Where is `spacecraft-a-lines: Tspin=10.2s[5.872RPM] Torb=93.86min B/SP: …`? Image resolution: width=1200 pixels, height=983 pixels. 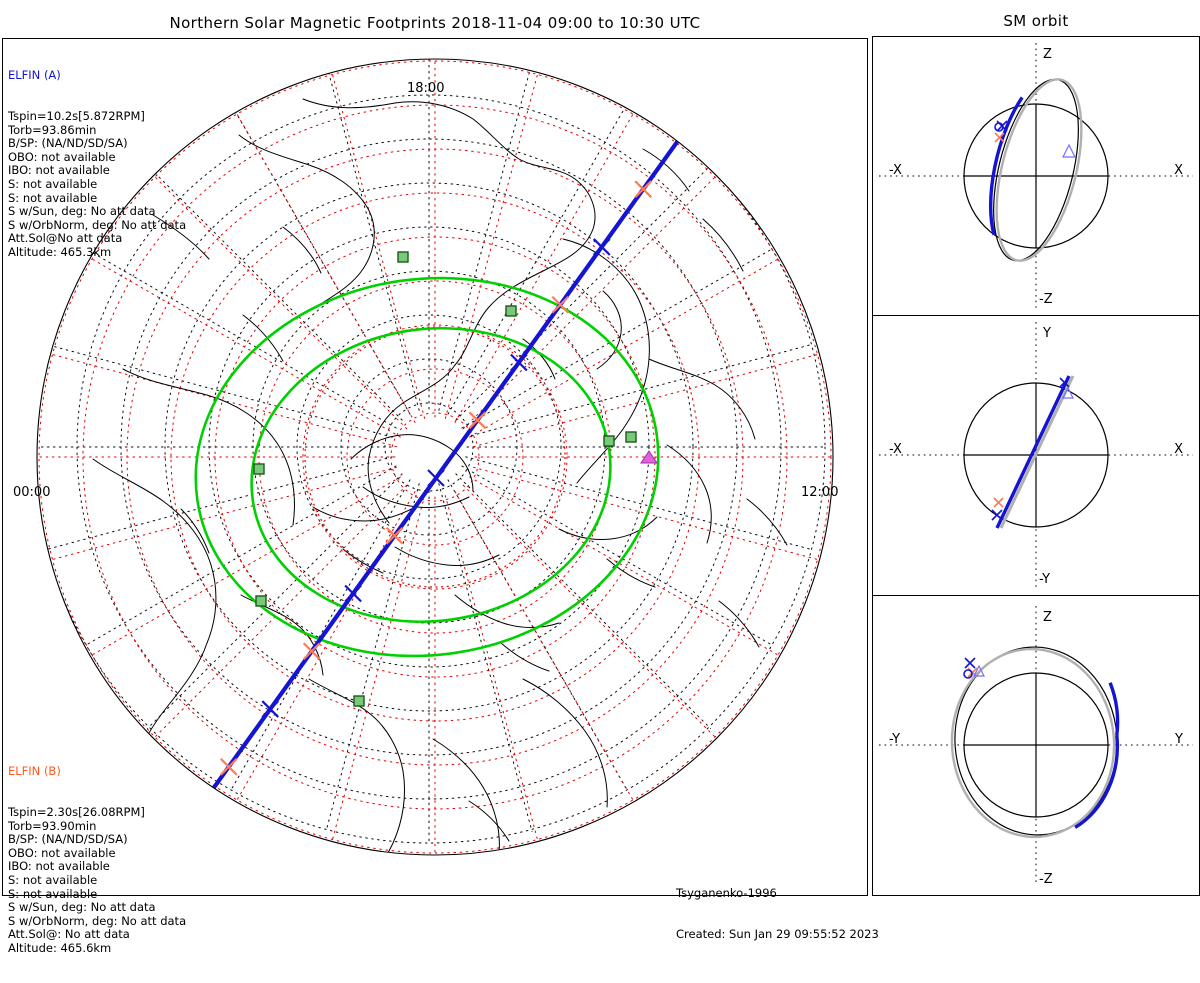
spacecraft-a-lines: Tspin=10.2s[5.872RPM] Torb=93.86min B/SP: … is located at coordinates (97, 184).